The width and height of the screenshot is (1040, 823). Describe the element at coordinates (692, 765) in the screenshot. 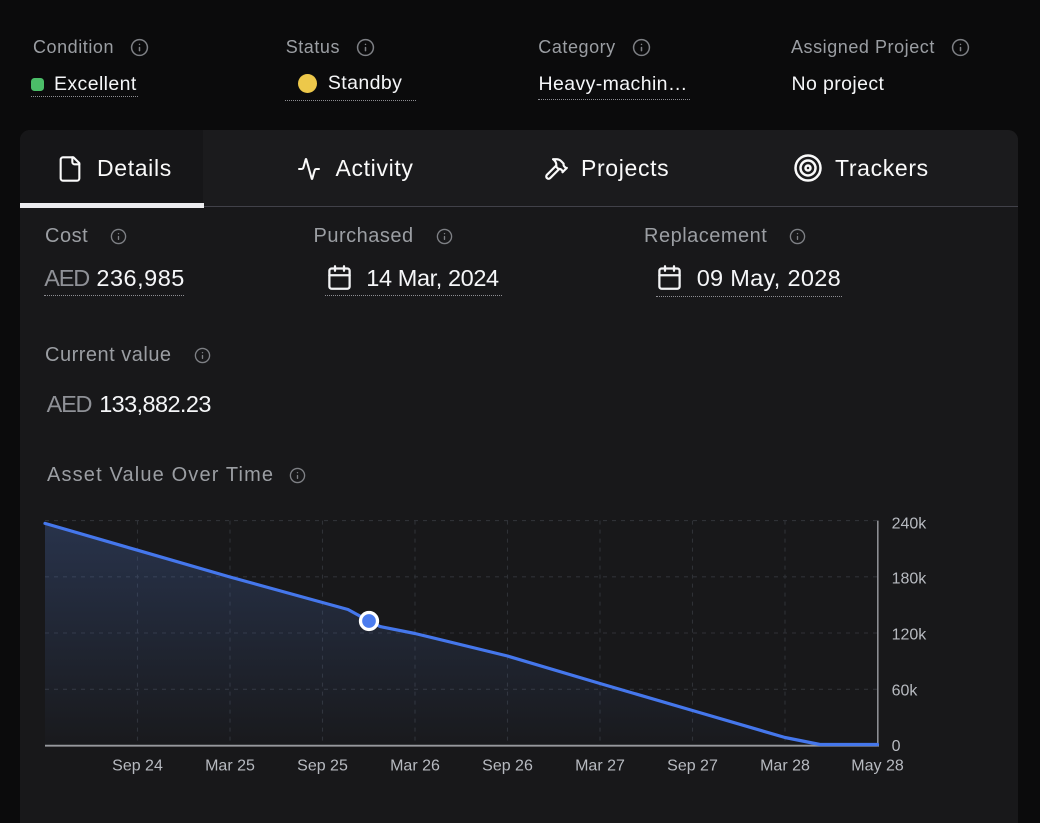

I see `svg-text: Sep 27` at that location.